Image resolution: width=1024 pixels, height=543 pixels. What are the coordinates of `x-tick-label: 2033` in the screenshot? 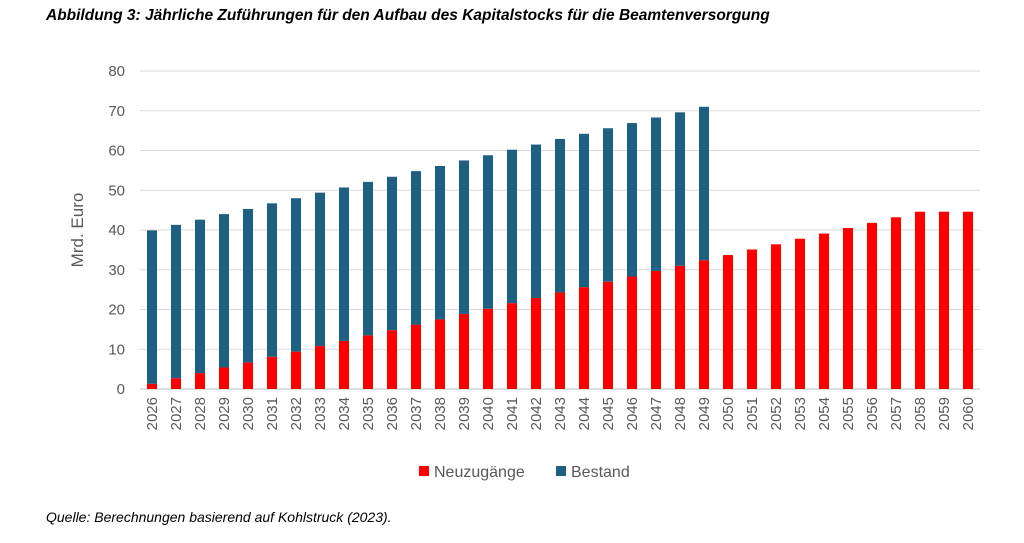 It's located at (320, 413).